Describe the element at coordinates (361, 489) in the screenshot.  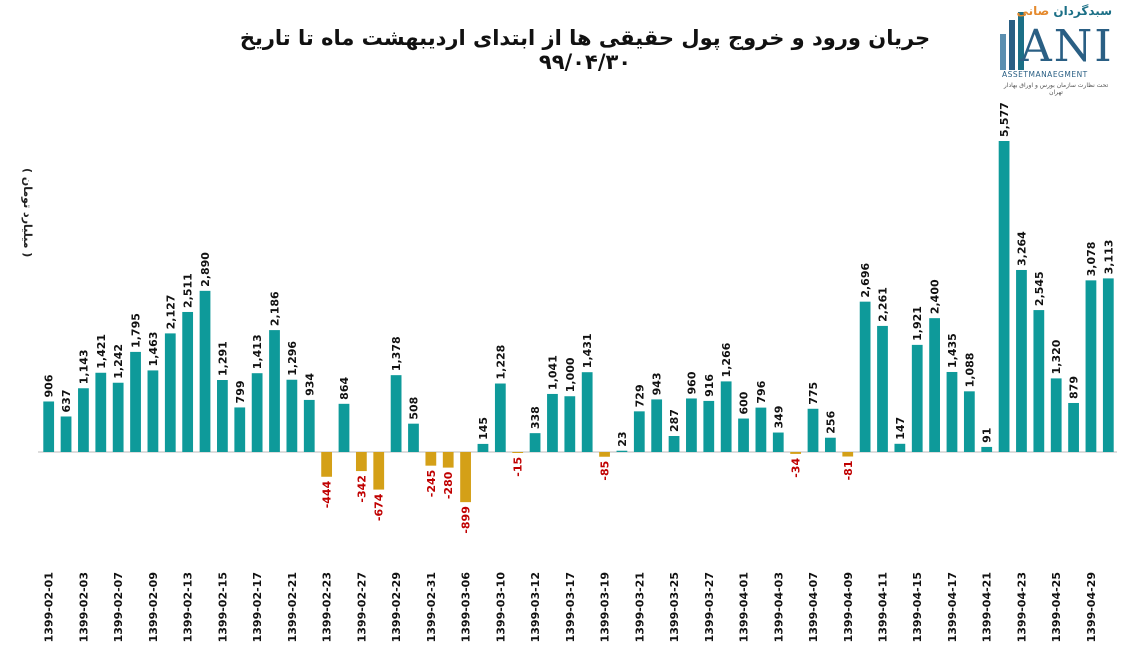
I see `data-label: -342` at that location.